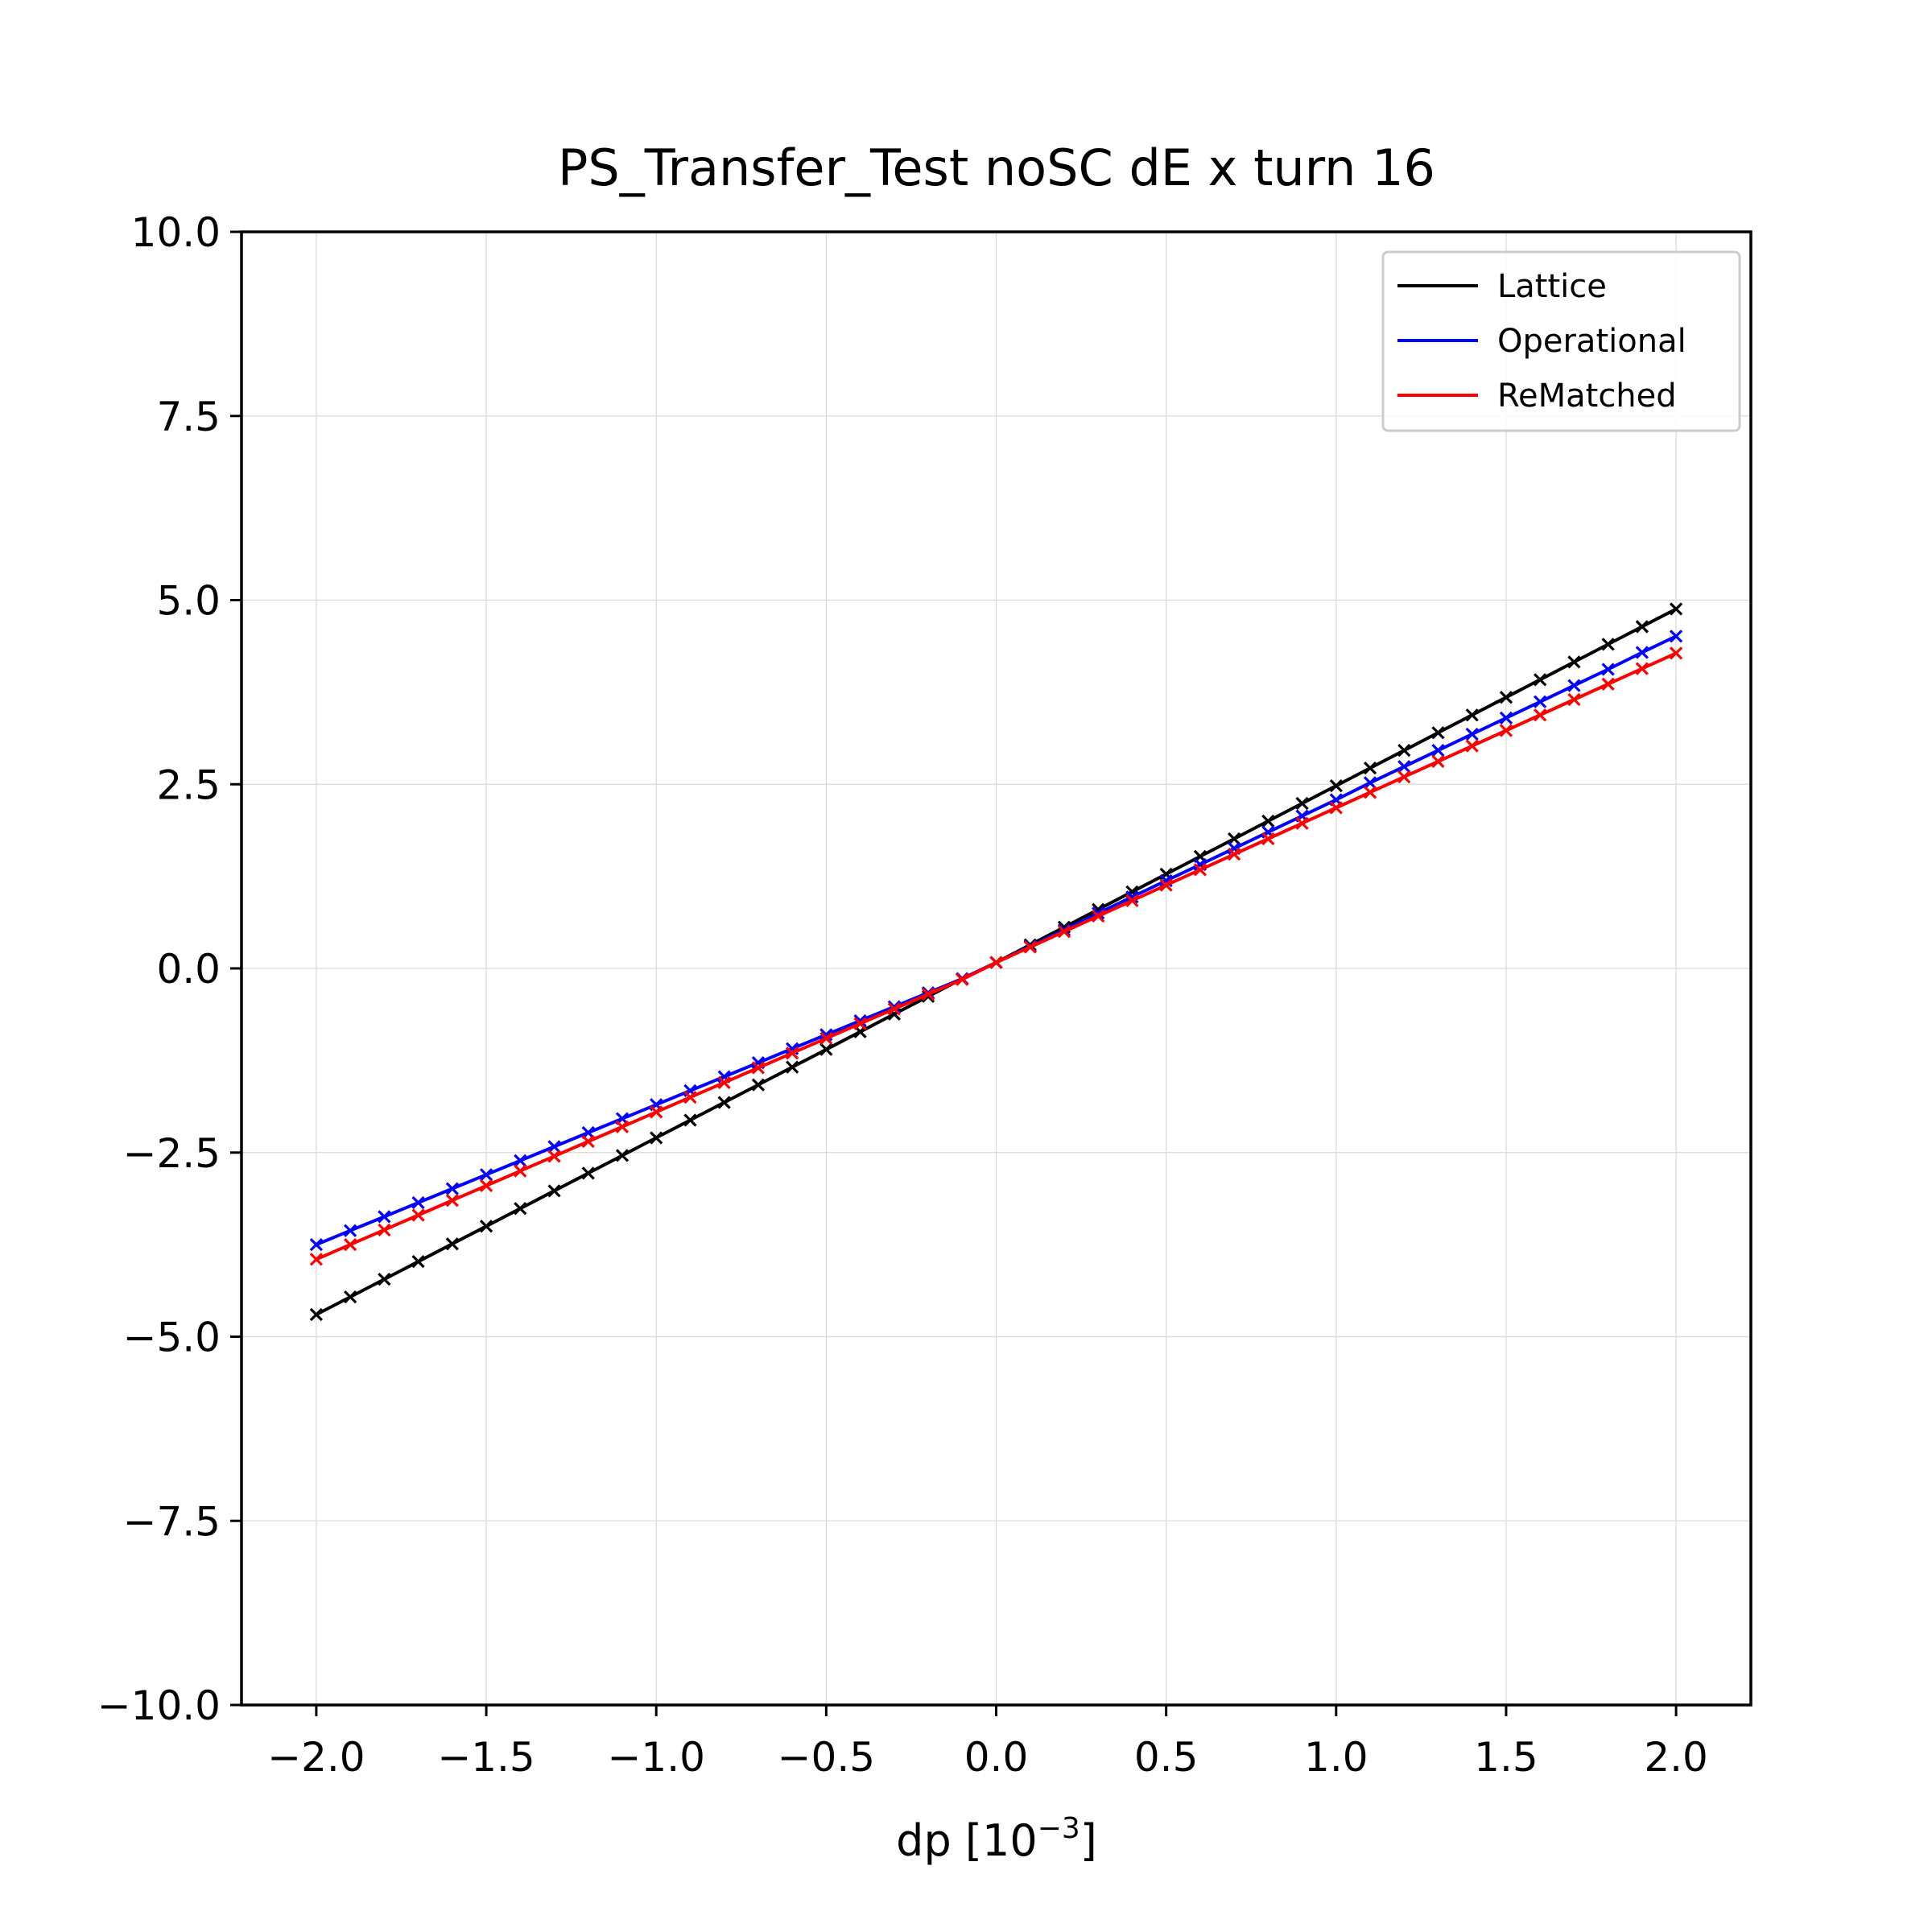 This screenshot has width=1932, height=1932. I want to click on x-tick-label: −1.5, so click(486, 1757).